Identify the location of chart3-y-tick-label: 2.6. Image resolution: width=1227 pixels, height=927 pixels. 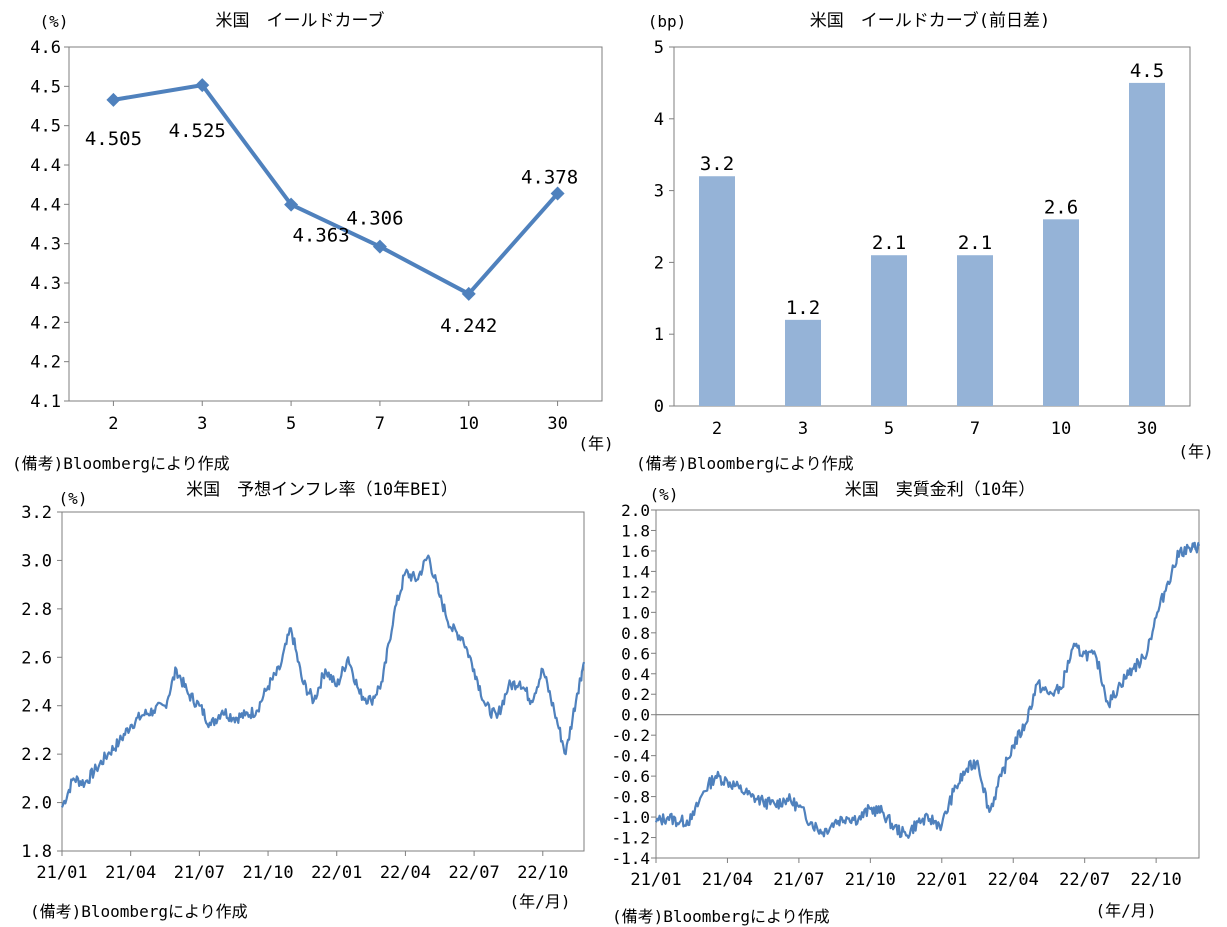
(36, 658).